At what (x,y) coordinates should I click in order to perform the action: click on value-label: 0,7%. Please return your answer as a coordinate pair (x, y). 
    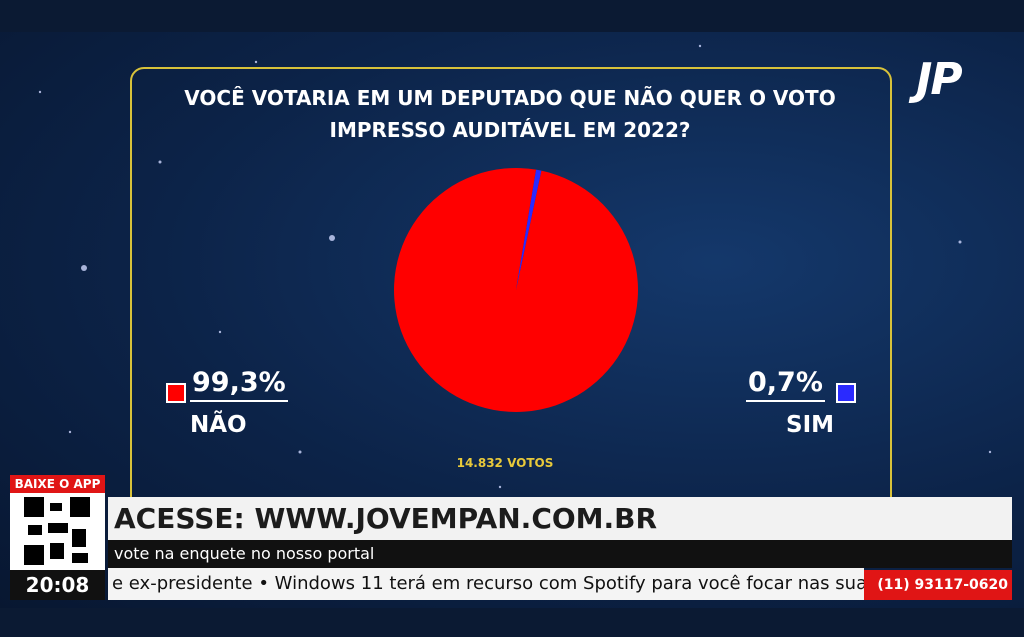
    Looking at the image, I should click on (785, 384).